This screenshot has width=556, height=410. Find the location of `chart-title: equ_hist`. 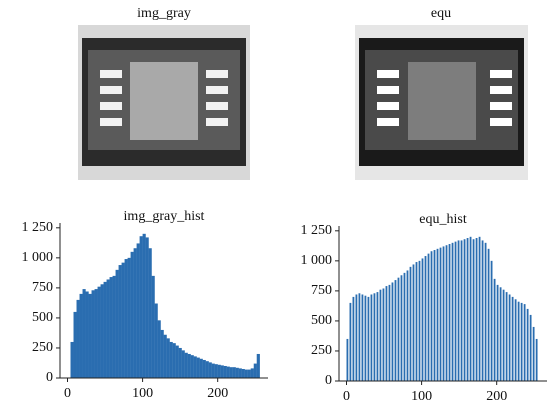

chart-title: equ_hist is located at coordinates (443, 219).